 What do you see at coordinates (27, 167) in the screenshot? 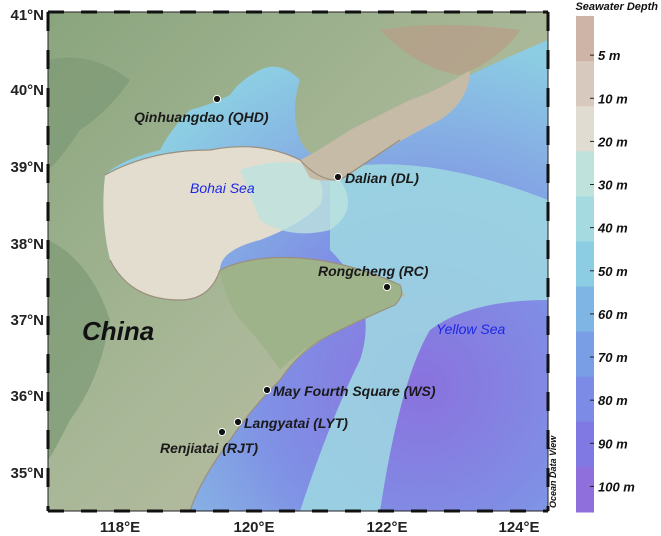
I see `lat-label-39: 39°N` at bounding box center [27, 167].